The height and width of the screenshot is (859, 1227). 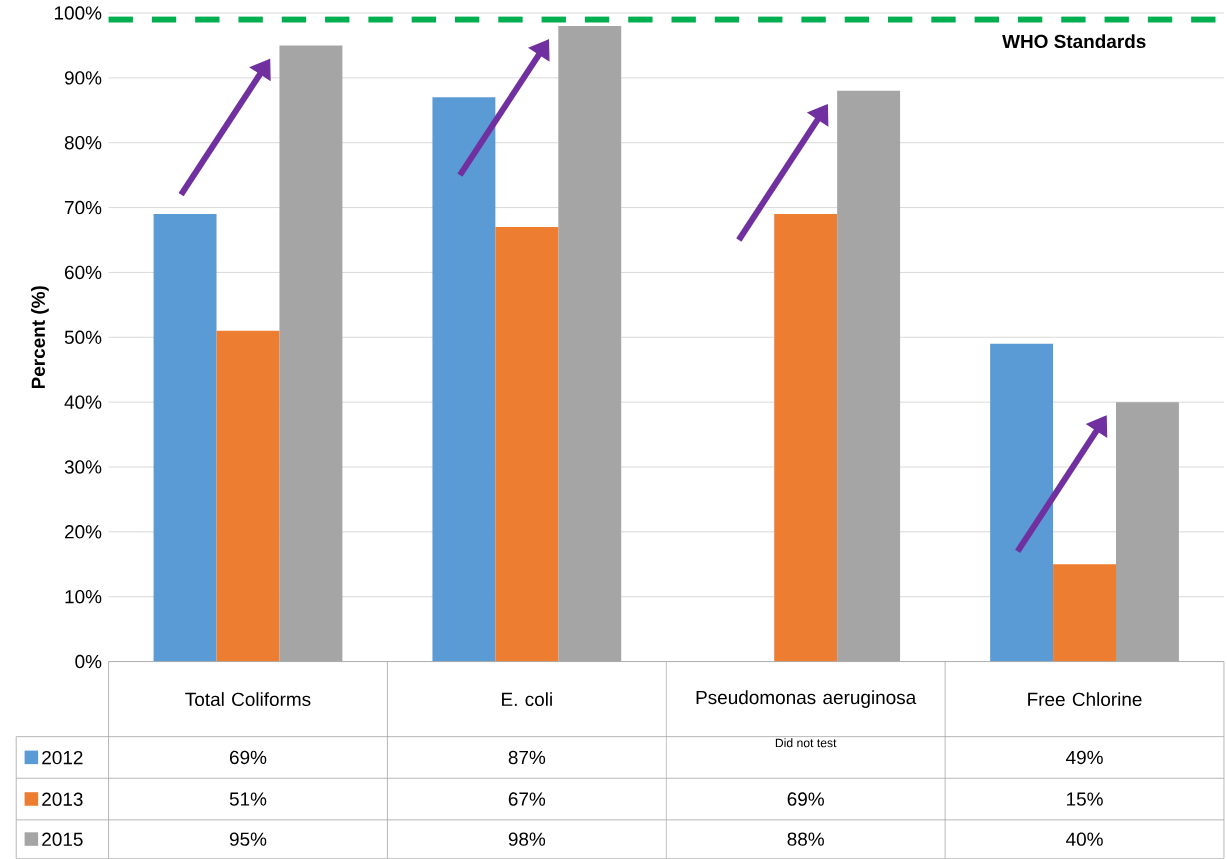 I want to click on y-tick-label: 0%, so click(x=88, y=661).